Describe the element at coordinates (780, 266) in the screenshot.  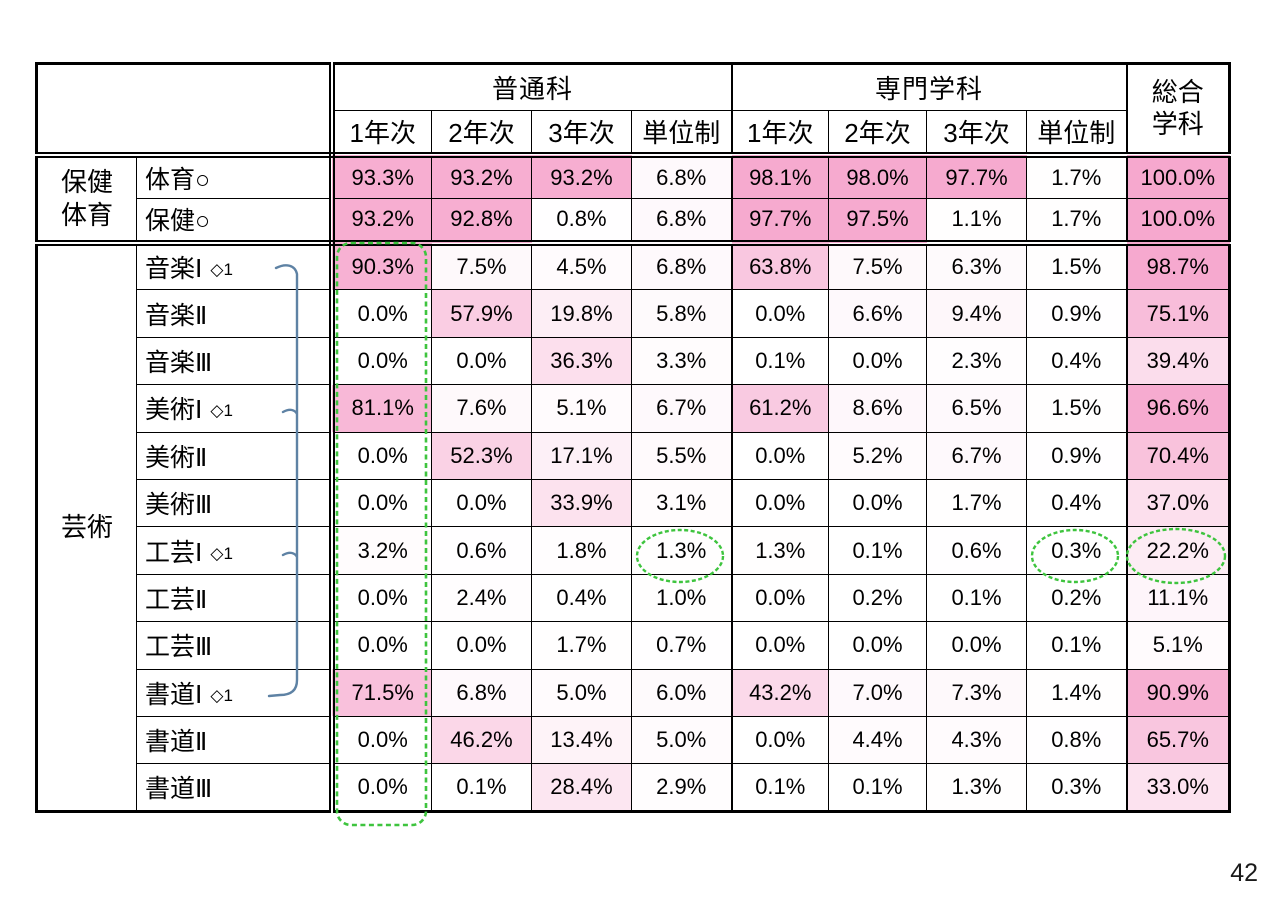
I see `data-cell: 63.8%` at that location.